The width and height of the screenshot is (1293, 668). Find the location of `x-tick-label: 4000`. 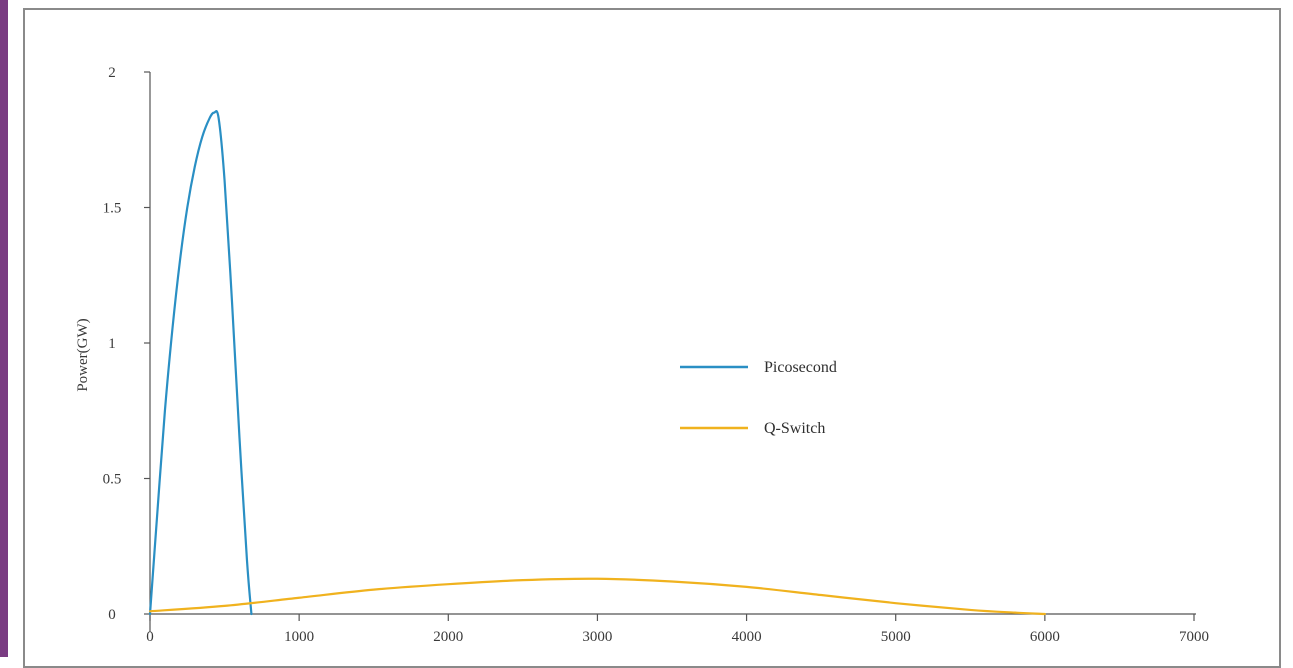

x-tick-label: 4000 is located at coordinates (747, 637).